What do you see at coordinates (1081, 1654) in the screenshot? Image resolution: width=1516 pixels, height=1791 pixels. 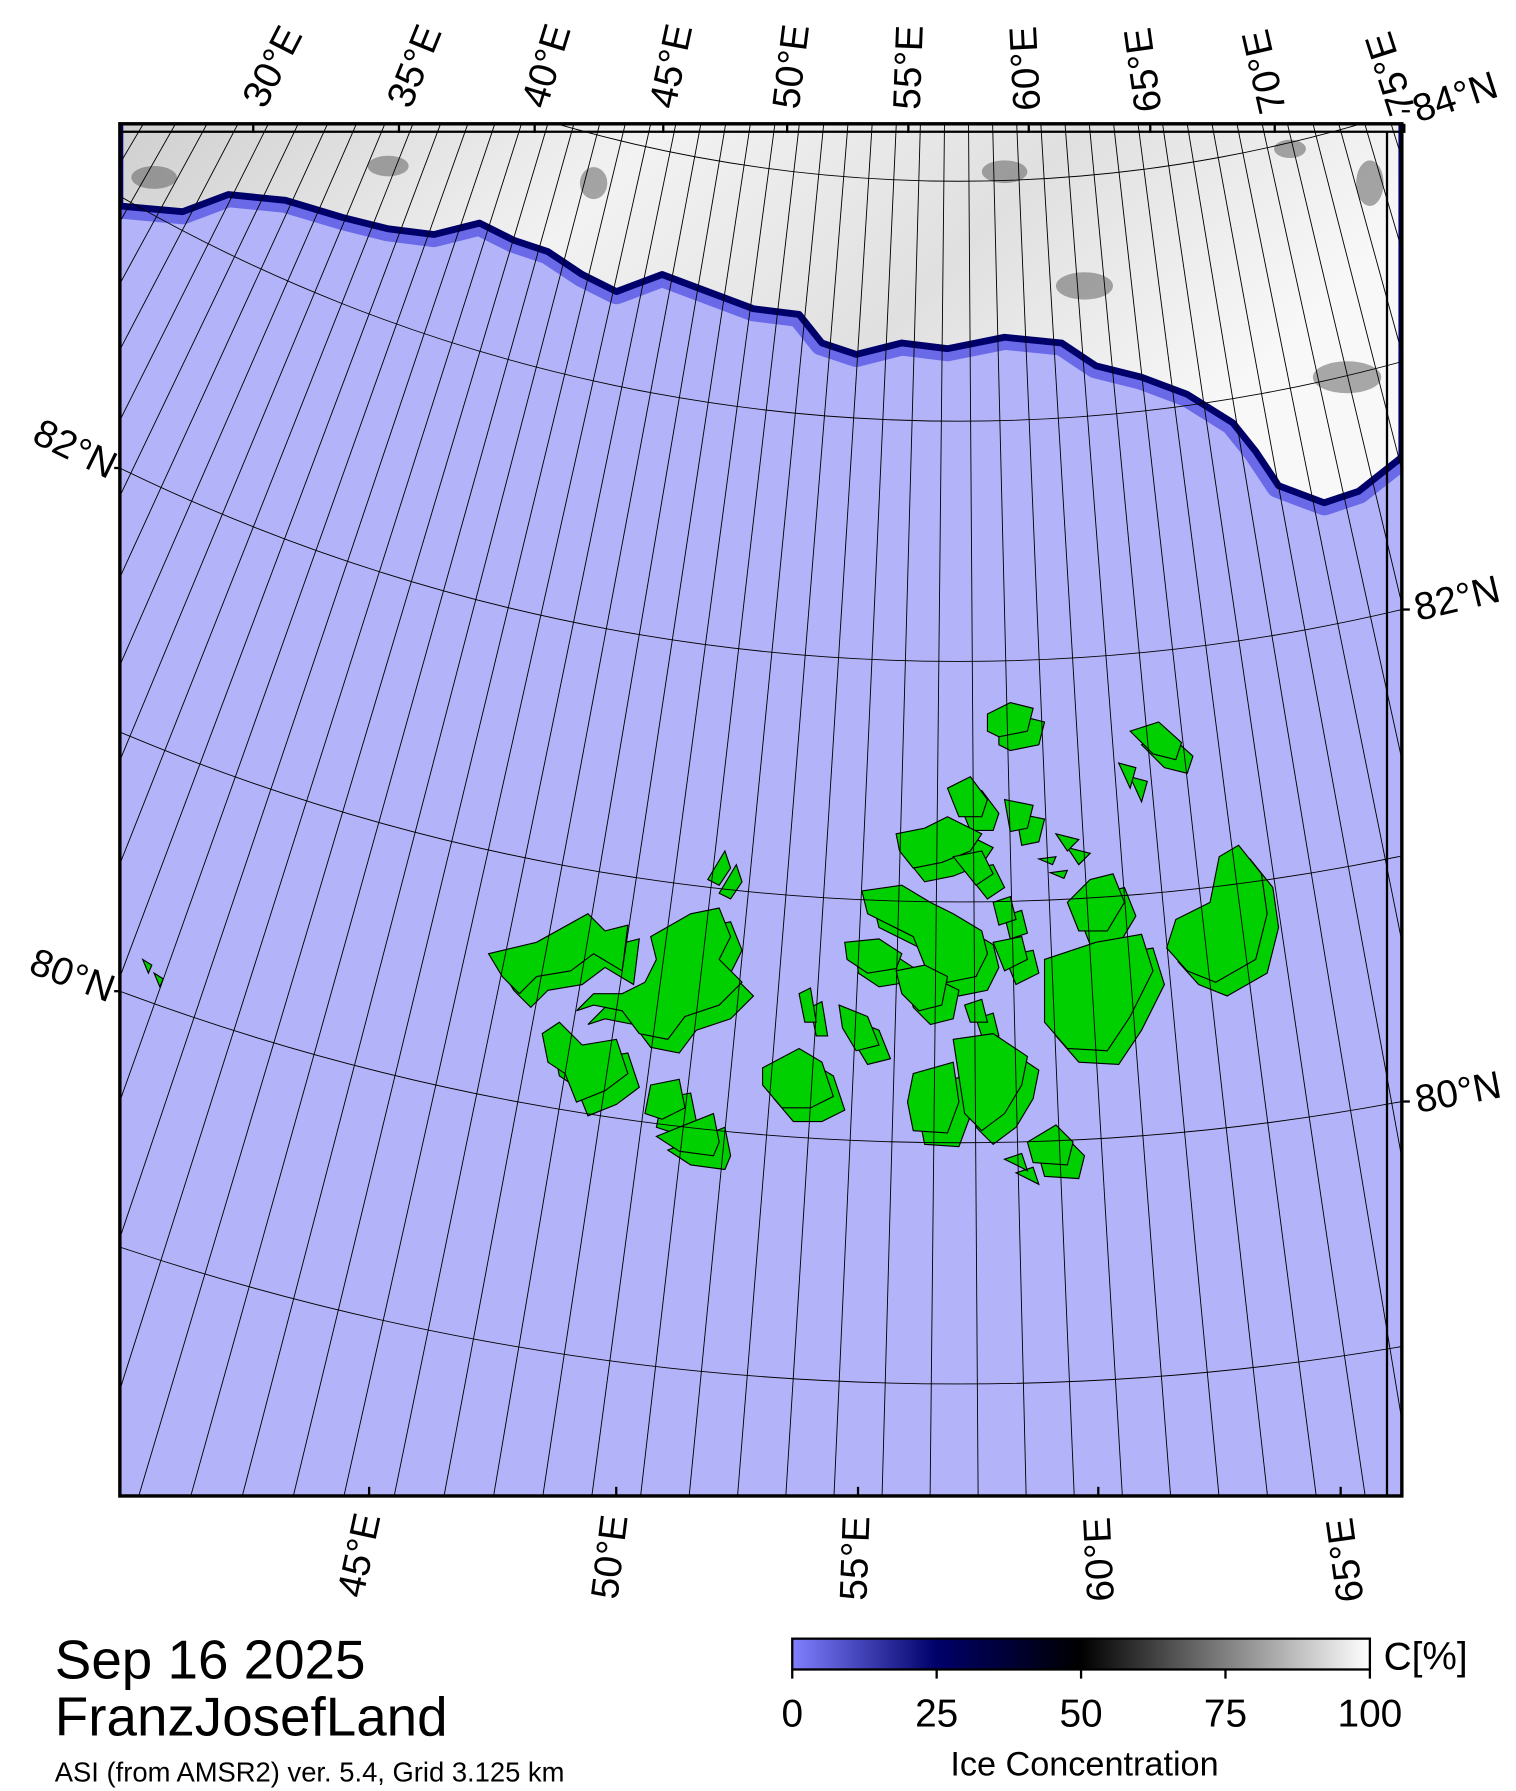 I see `colorbar` at bounding box center [1081, 1654].